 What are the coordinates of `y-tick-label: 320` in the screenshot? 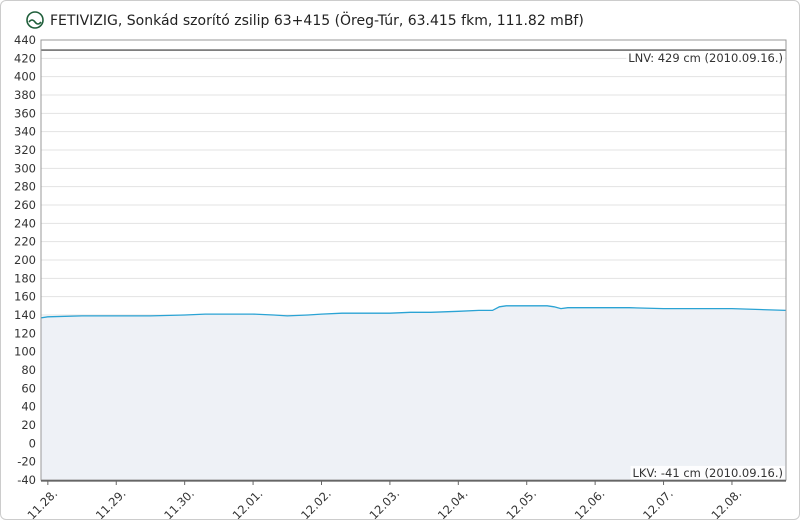 It's located at (25, 150).